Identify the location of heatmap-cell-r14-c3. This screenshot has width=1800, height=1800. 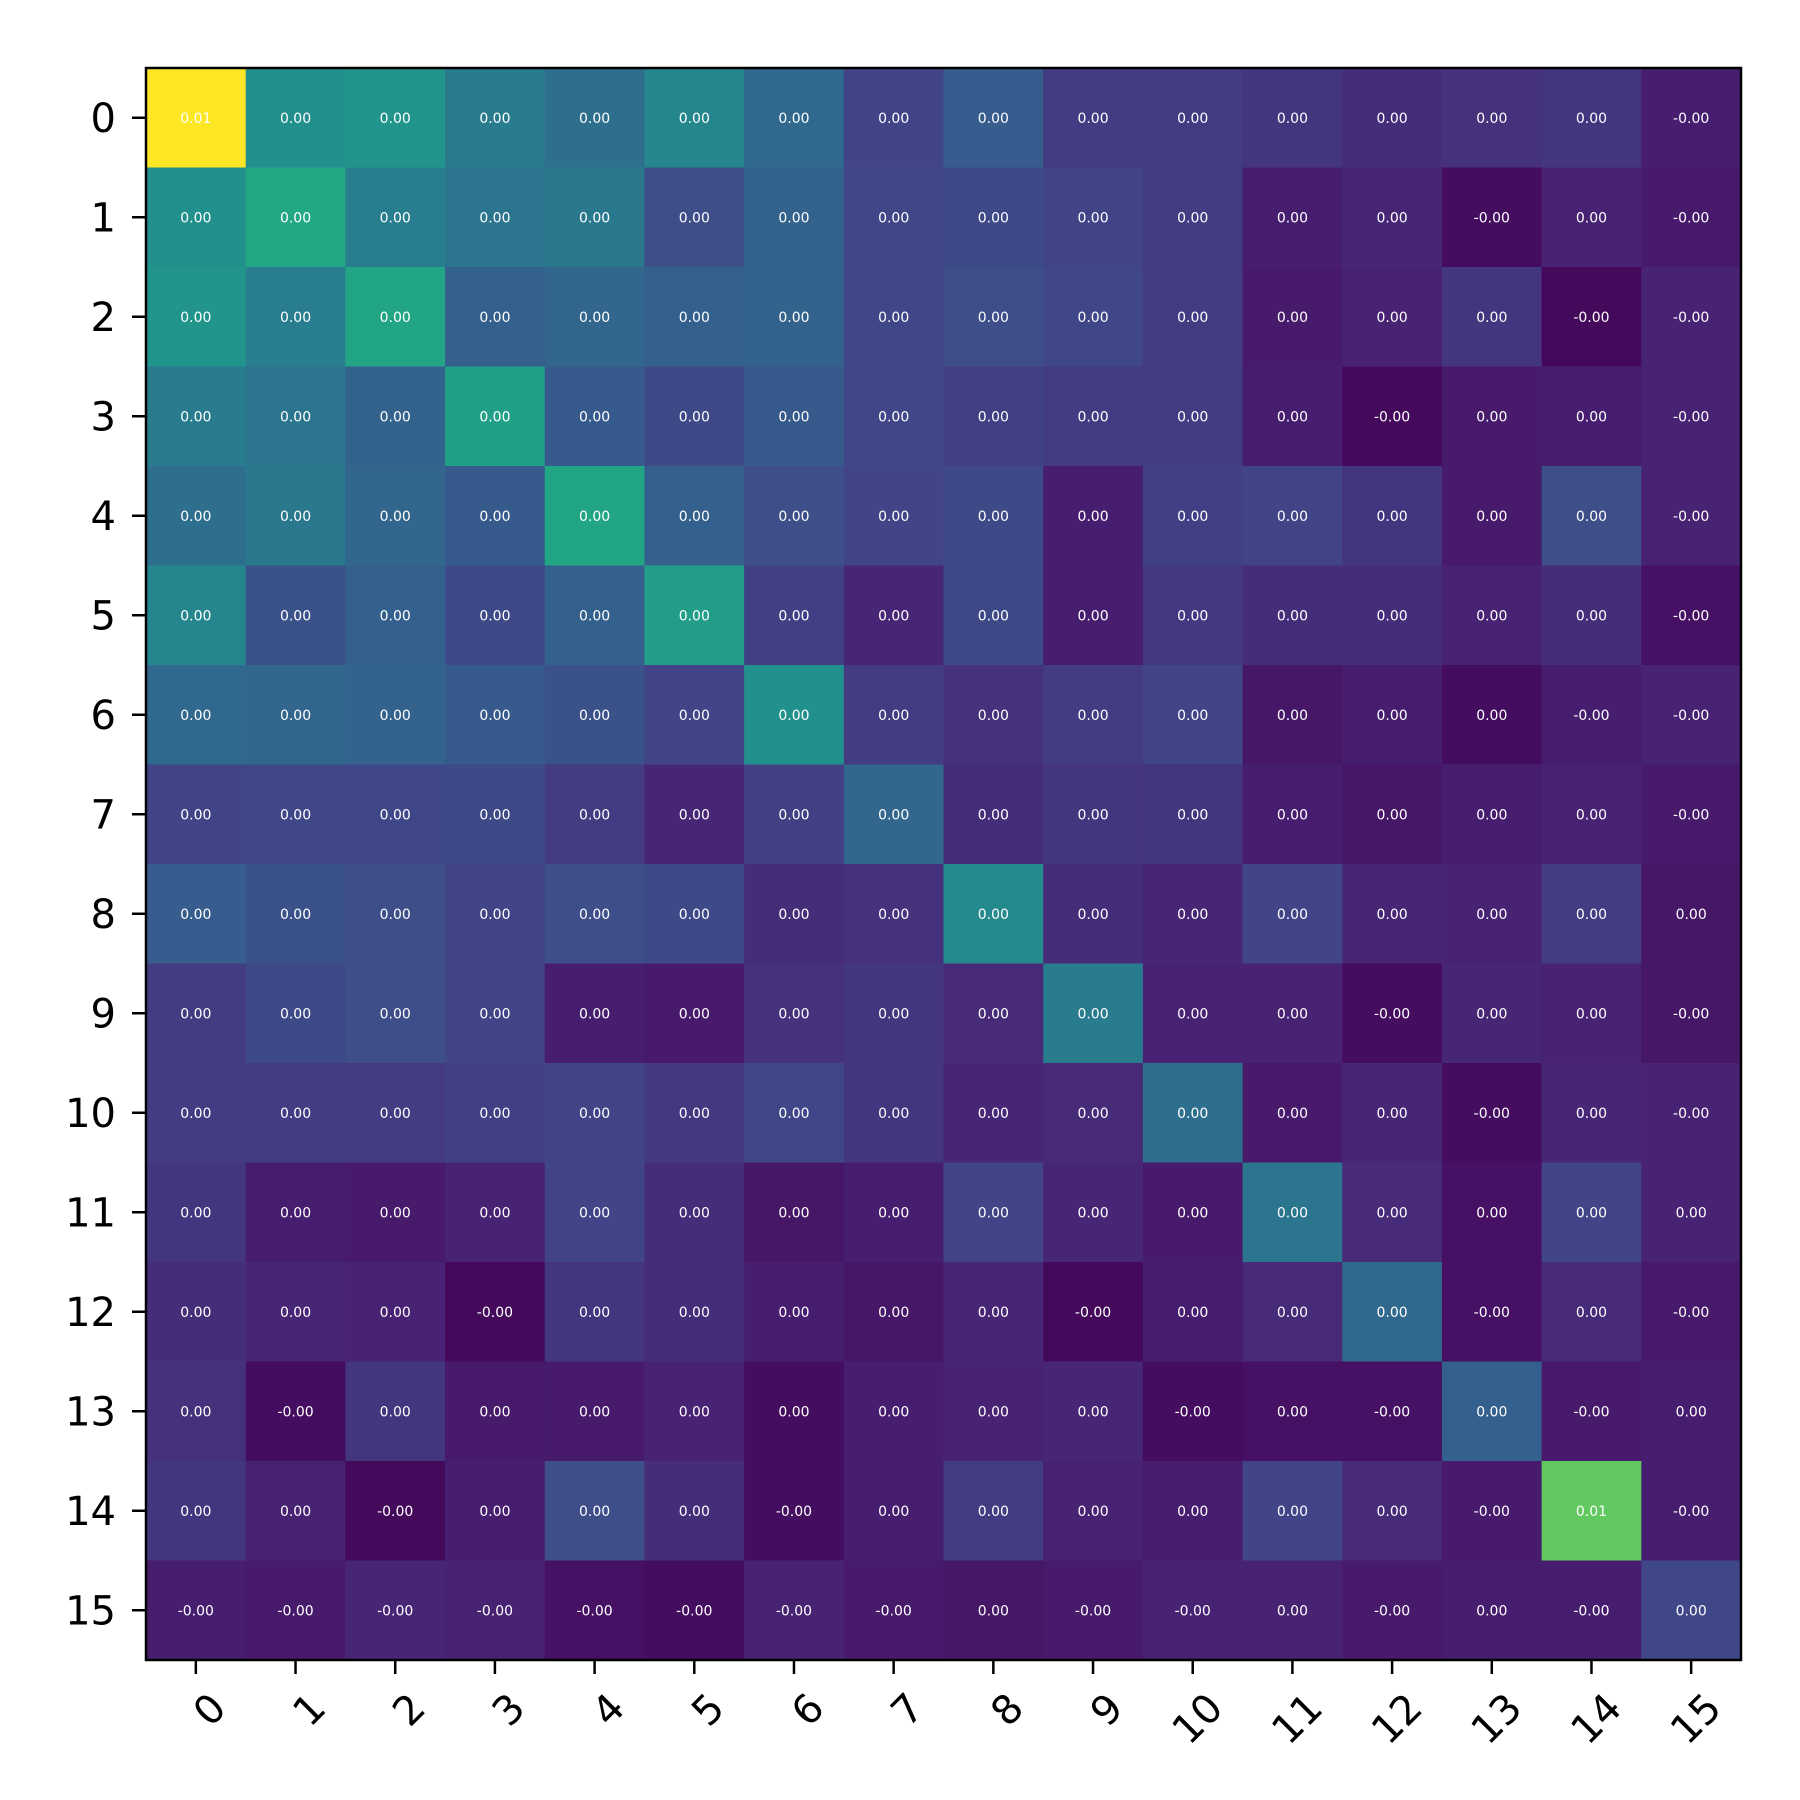
(495, 1511).